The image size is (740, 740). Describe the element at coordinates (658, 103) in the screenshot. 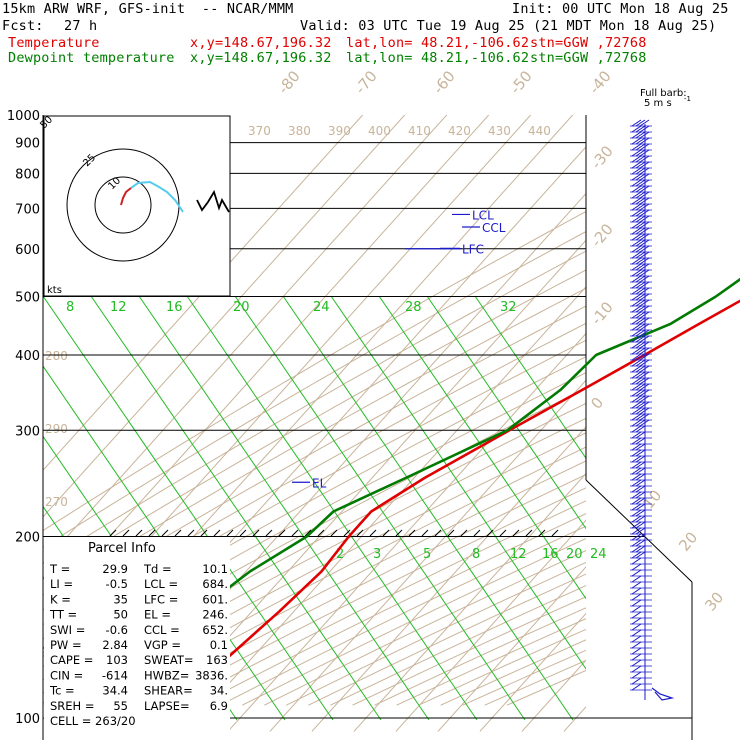

I see `barb-legend-line2: 5 m s` at that location.